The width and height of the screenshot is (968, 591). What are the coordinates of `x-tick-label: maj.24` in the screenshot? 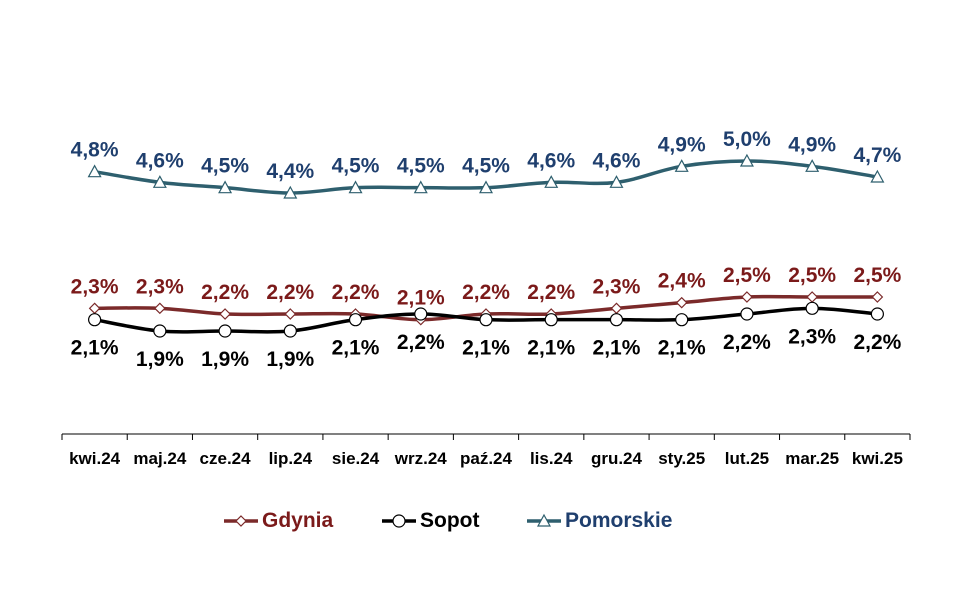 It's located at (159, 458).